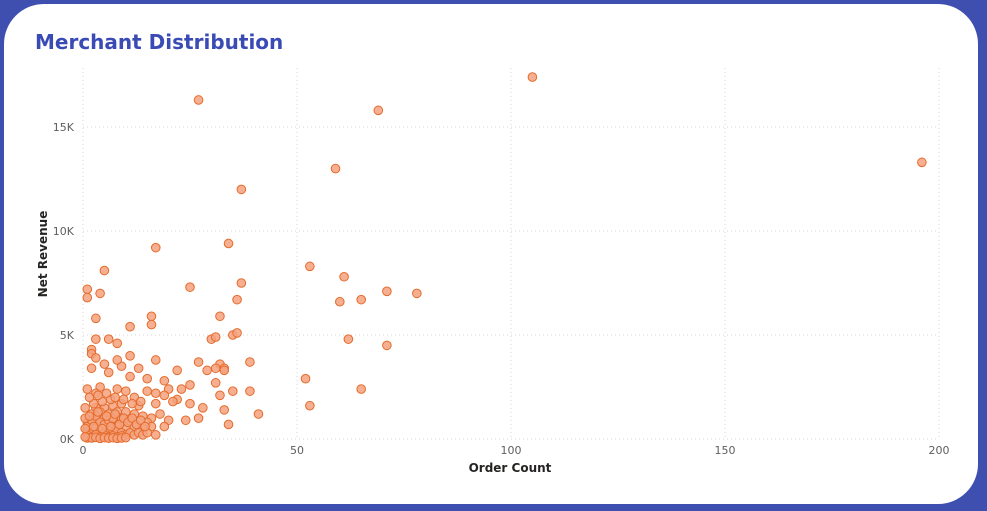  Describe the element at coordinates (939, 450) in the screenshot. I see `x-tick-label: 200` at that location.